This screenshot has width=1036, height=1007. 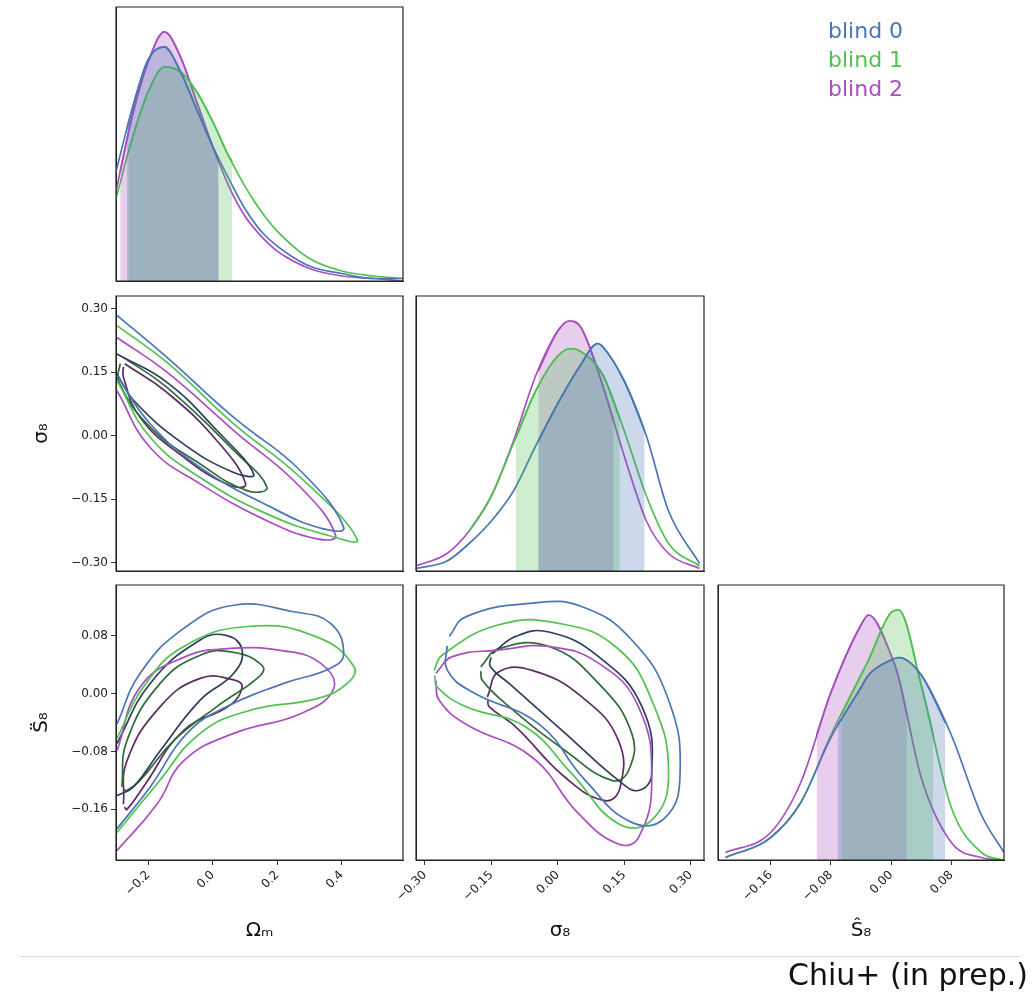 What do you see at coordinates (270, 879) in the screenshot?
I see `x-tick-label: 0.2` at bounding box center [270, 879].